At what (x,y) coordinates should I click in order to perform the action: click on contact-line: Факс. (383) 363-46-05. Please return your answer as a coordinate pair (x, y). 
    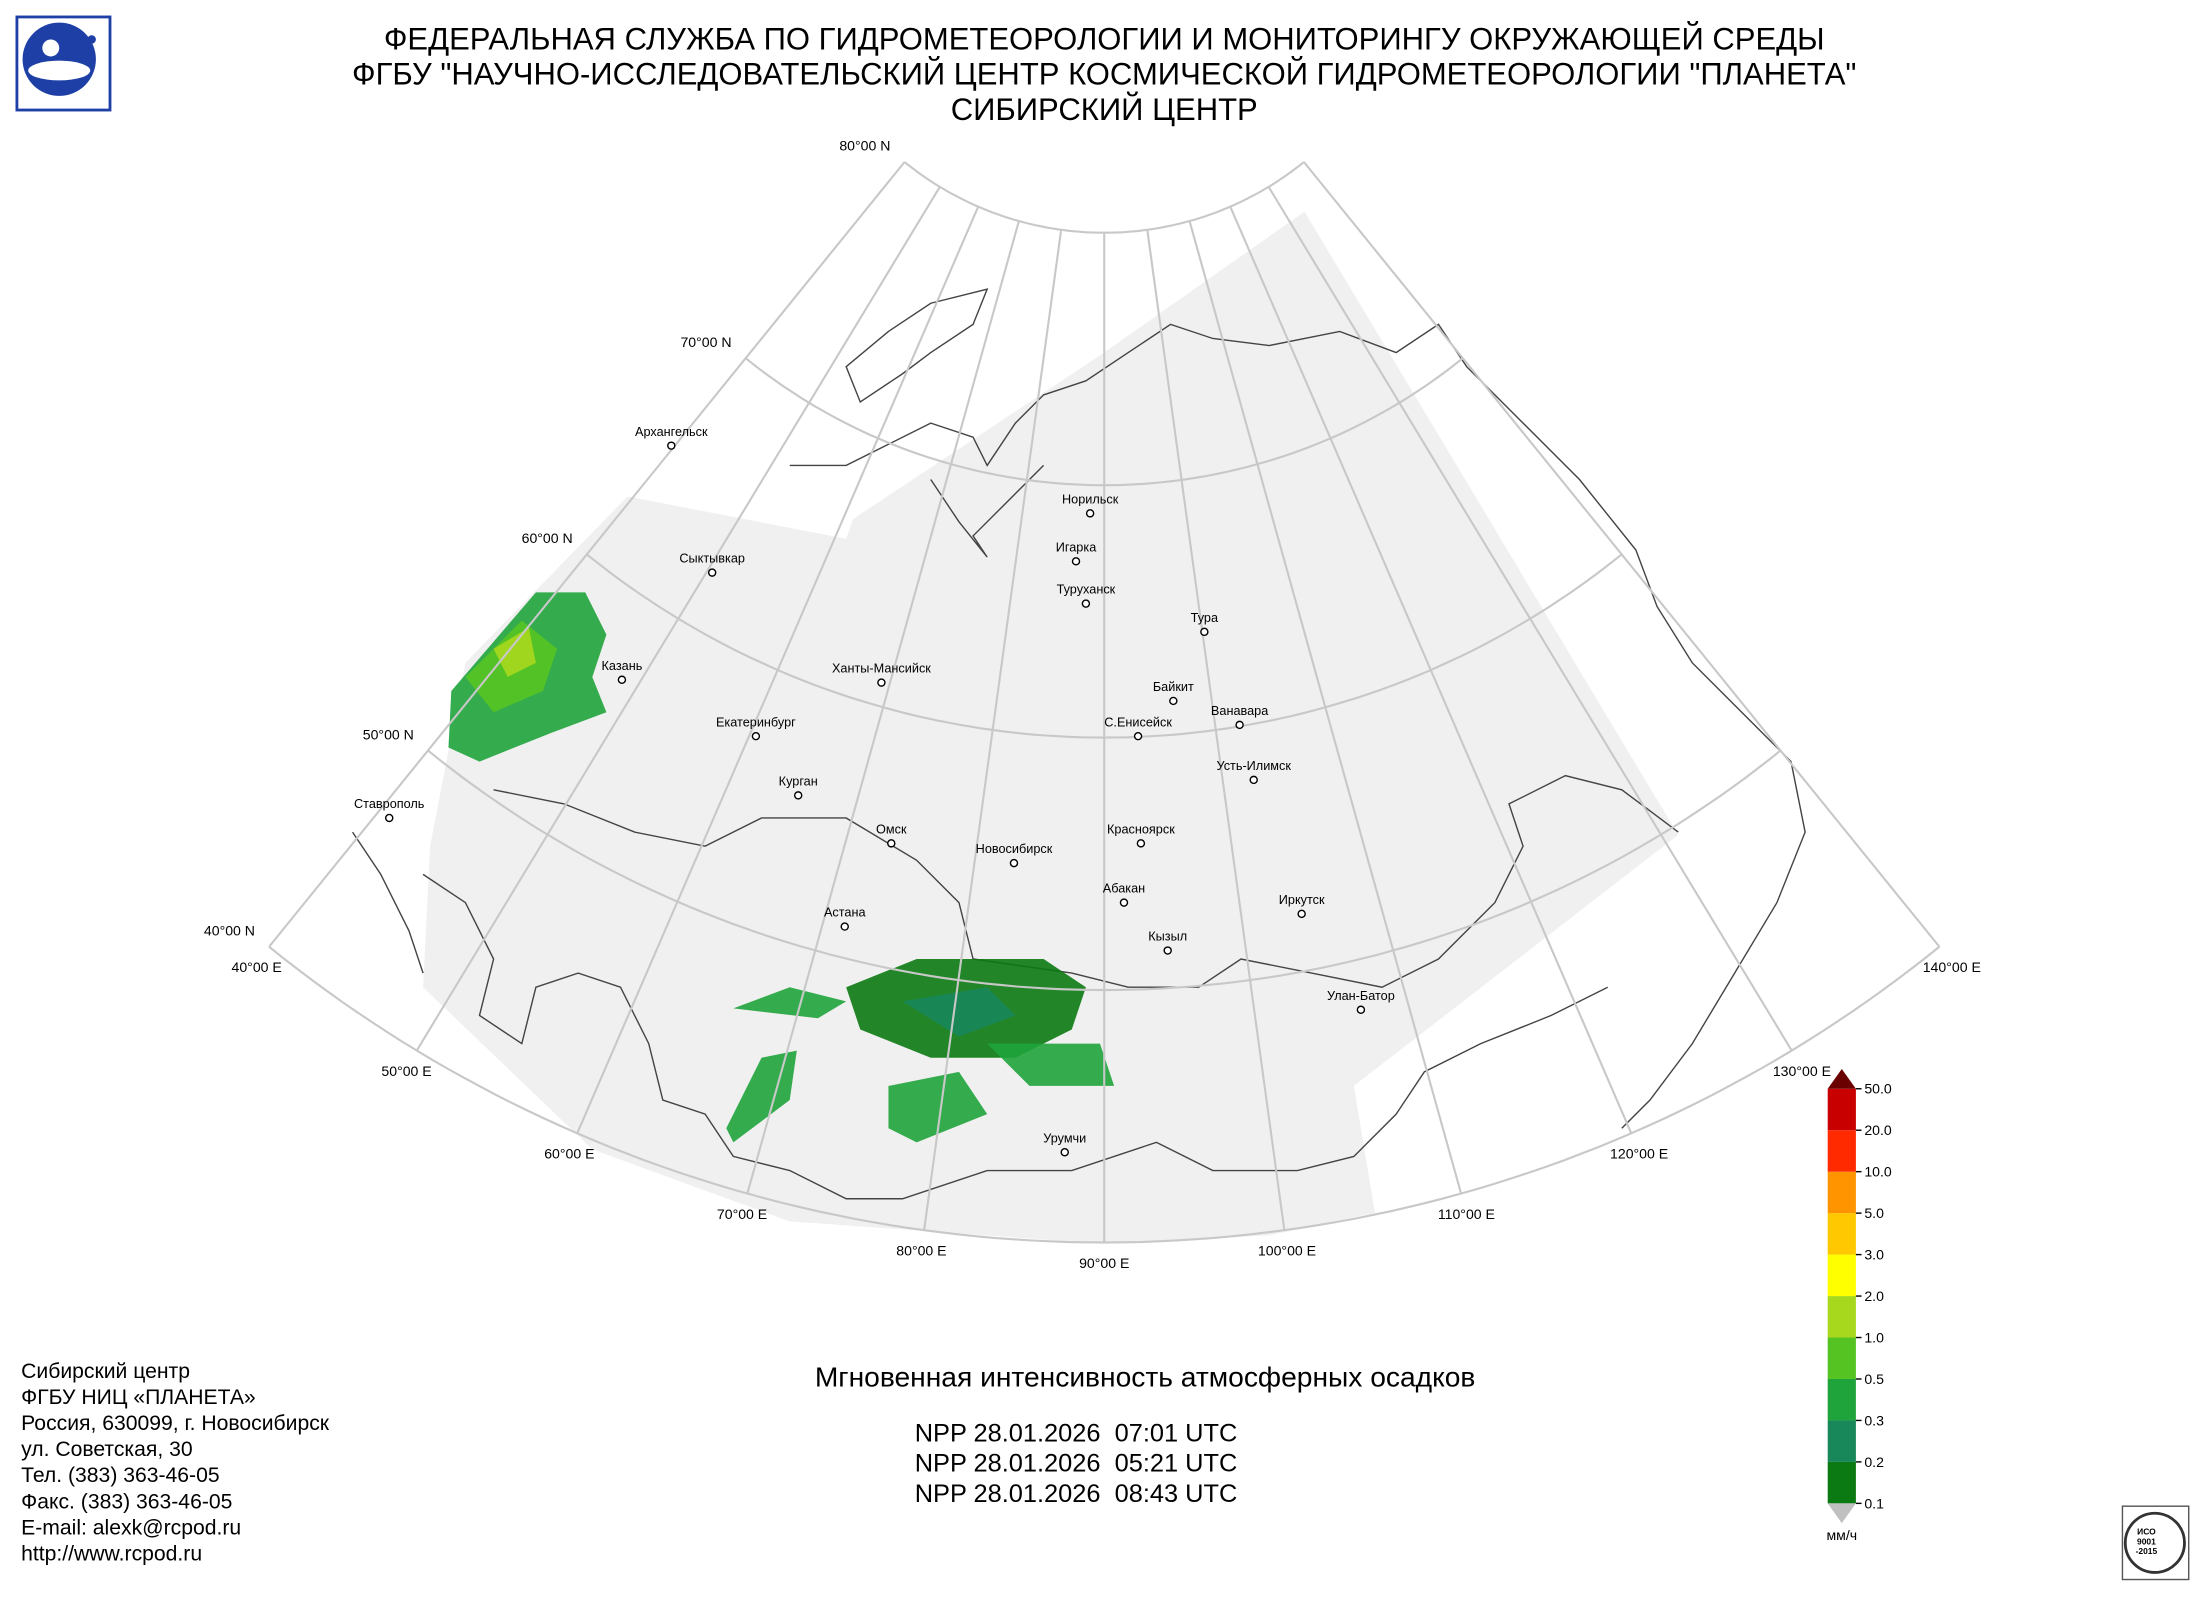
    Looking at the image, I should click on (126, 1501).